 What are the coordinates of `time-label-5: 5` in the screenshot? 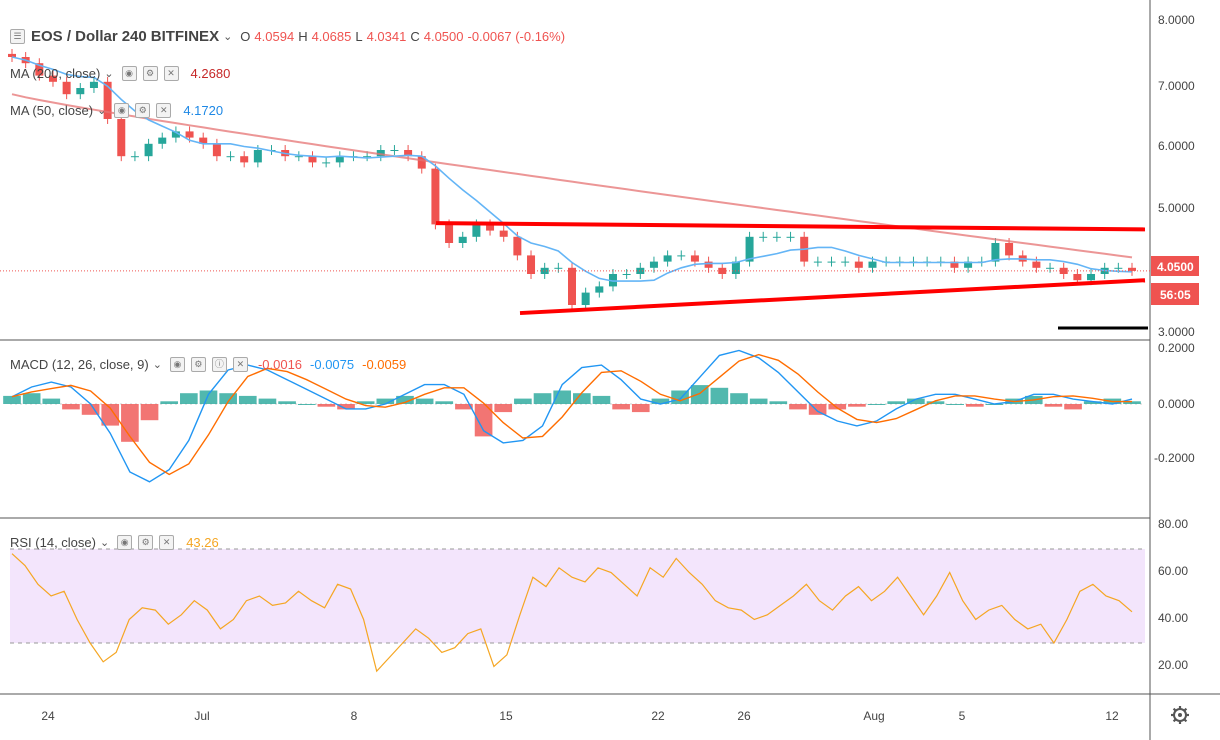 It's located at (962, 716).